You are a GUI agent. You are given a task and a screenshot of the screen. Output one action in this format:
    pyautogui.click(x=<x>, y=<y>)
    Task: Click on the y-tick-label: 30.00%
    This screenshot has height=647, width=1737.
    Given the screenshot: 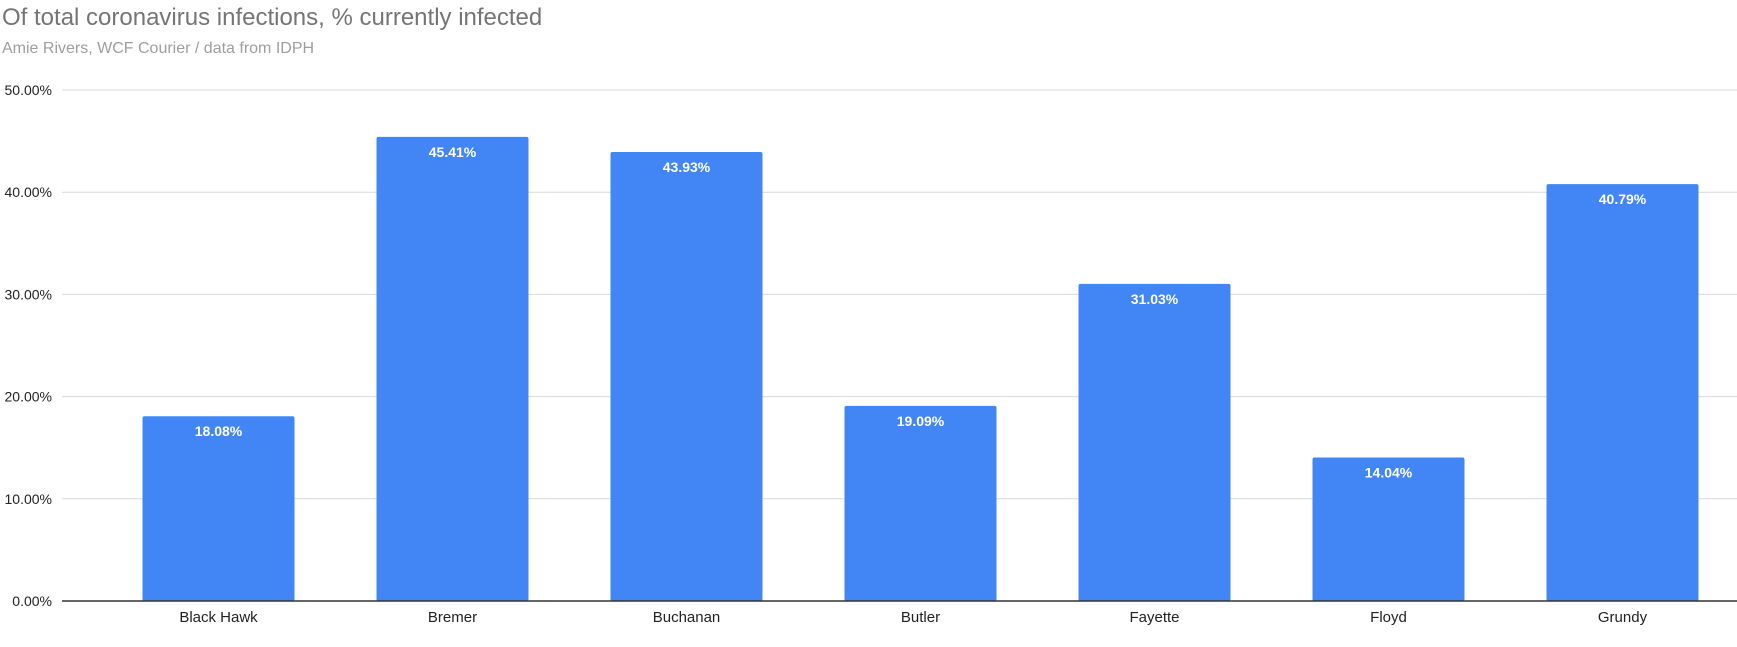 What is the action you would take?
    pyautogui.click(x=28, y=294)
    